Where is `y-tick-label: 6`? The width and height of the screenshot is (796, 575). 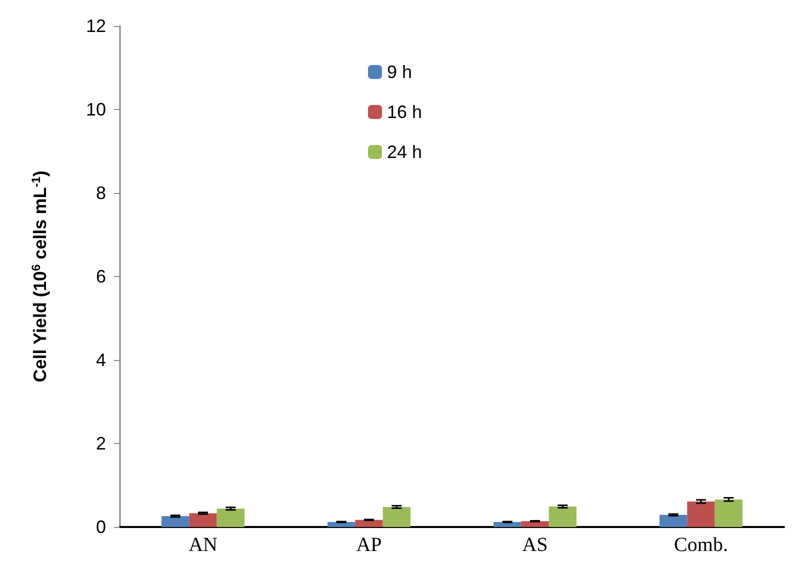
y-tick-label: 6 is located at coordinates (101, 276).